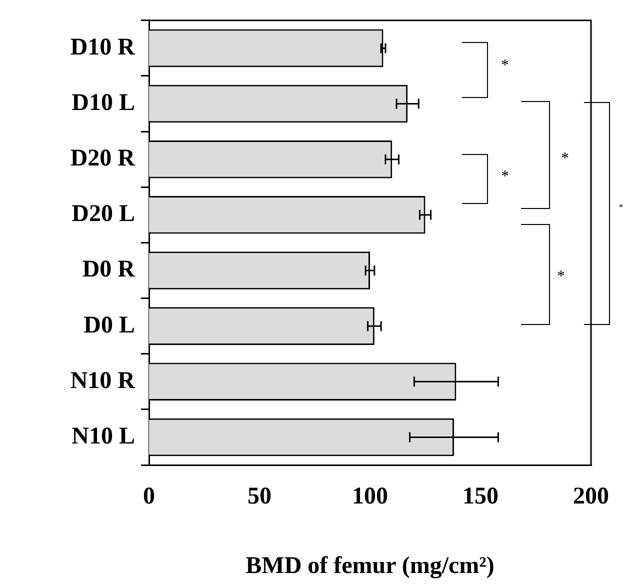 Image resolution: width=626 pixels, height=585 pixels. Describe the element at coordinates (109, 325) in the screenshot. I see `y-tick-label: D0 L` at that location.